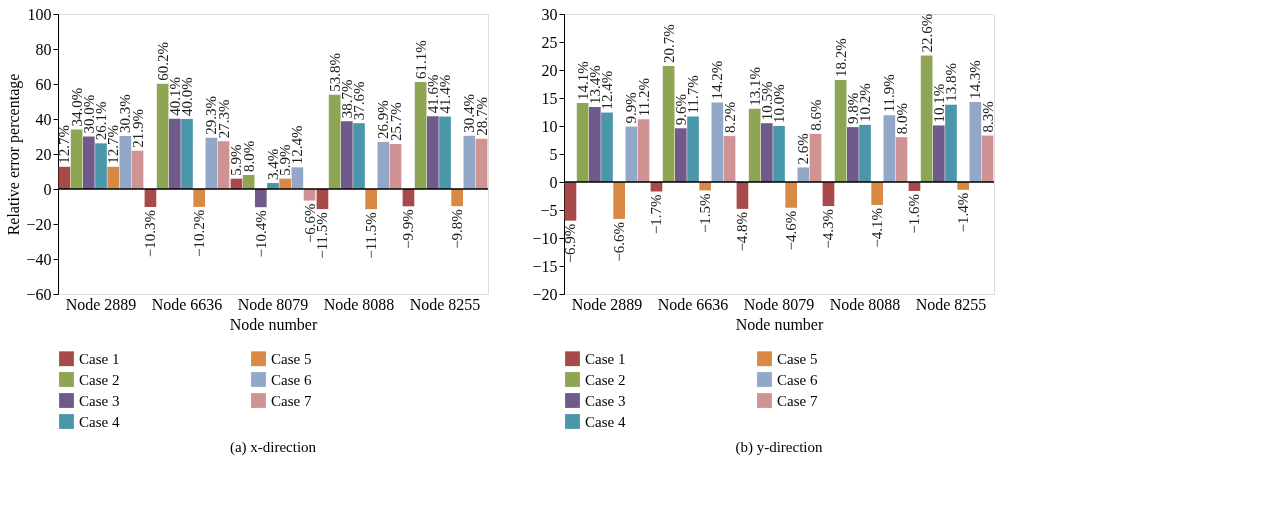 The width and height of the screenshot is (1285, 521). What do you see at coordinates (865, 304) in the screenshot?
I see `x-tick-label: Node 8088` at bounding box center [865, 304].